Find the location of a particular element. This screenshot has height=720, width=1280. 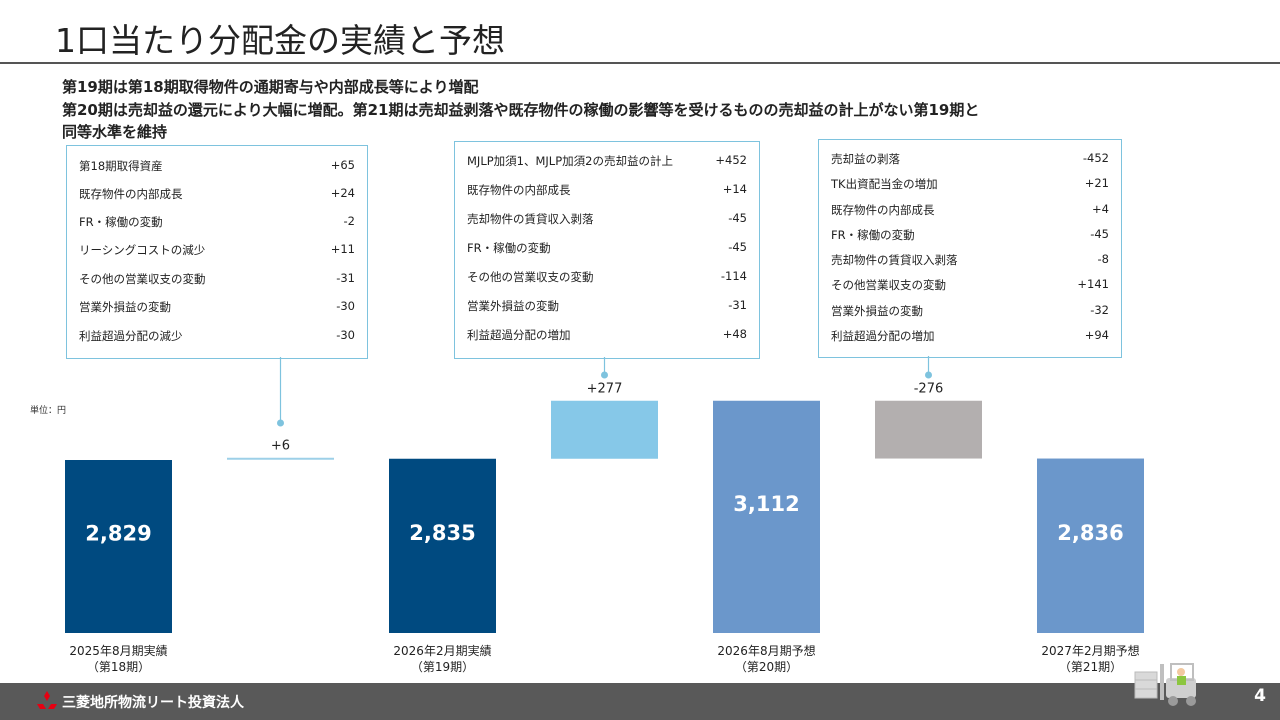

breakdown-row: 利益超過分配の増加 +94 is located at coordinates (970, 336).